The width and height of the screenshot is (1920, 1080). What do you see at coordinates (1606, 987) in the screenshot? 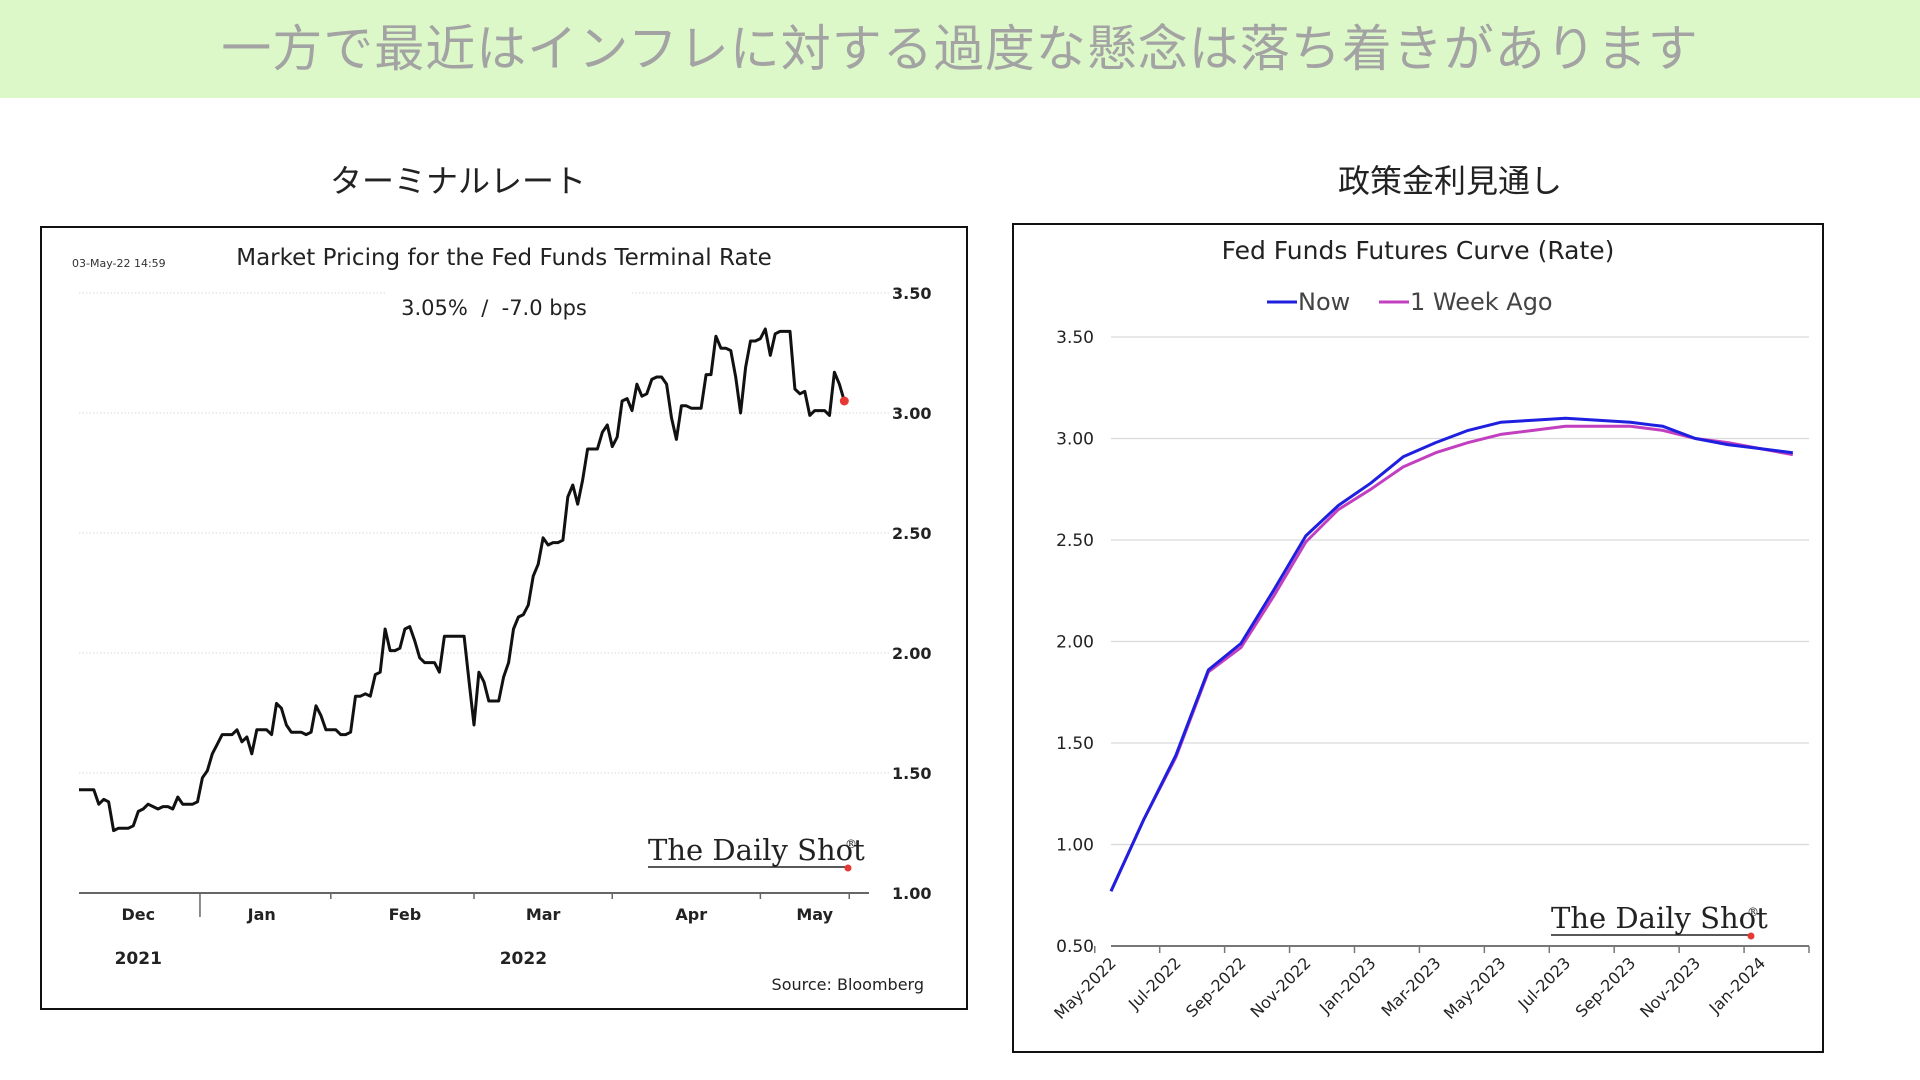
I see `right-x-tick-label: Sep-2023` at bounding box center [1606, 987].